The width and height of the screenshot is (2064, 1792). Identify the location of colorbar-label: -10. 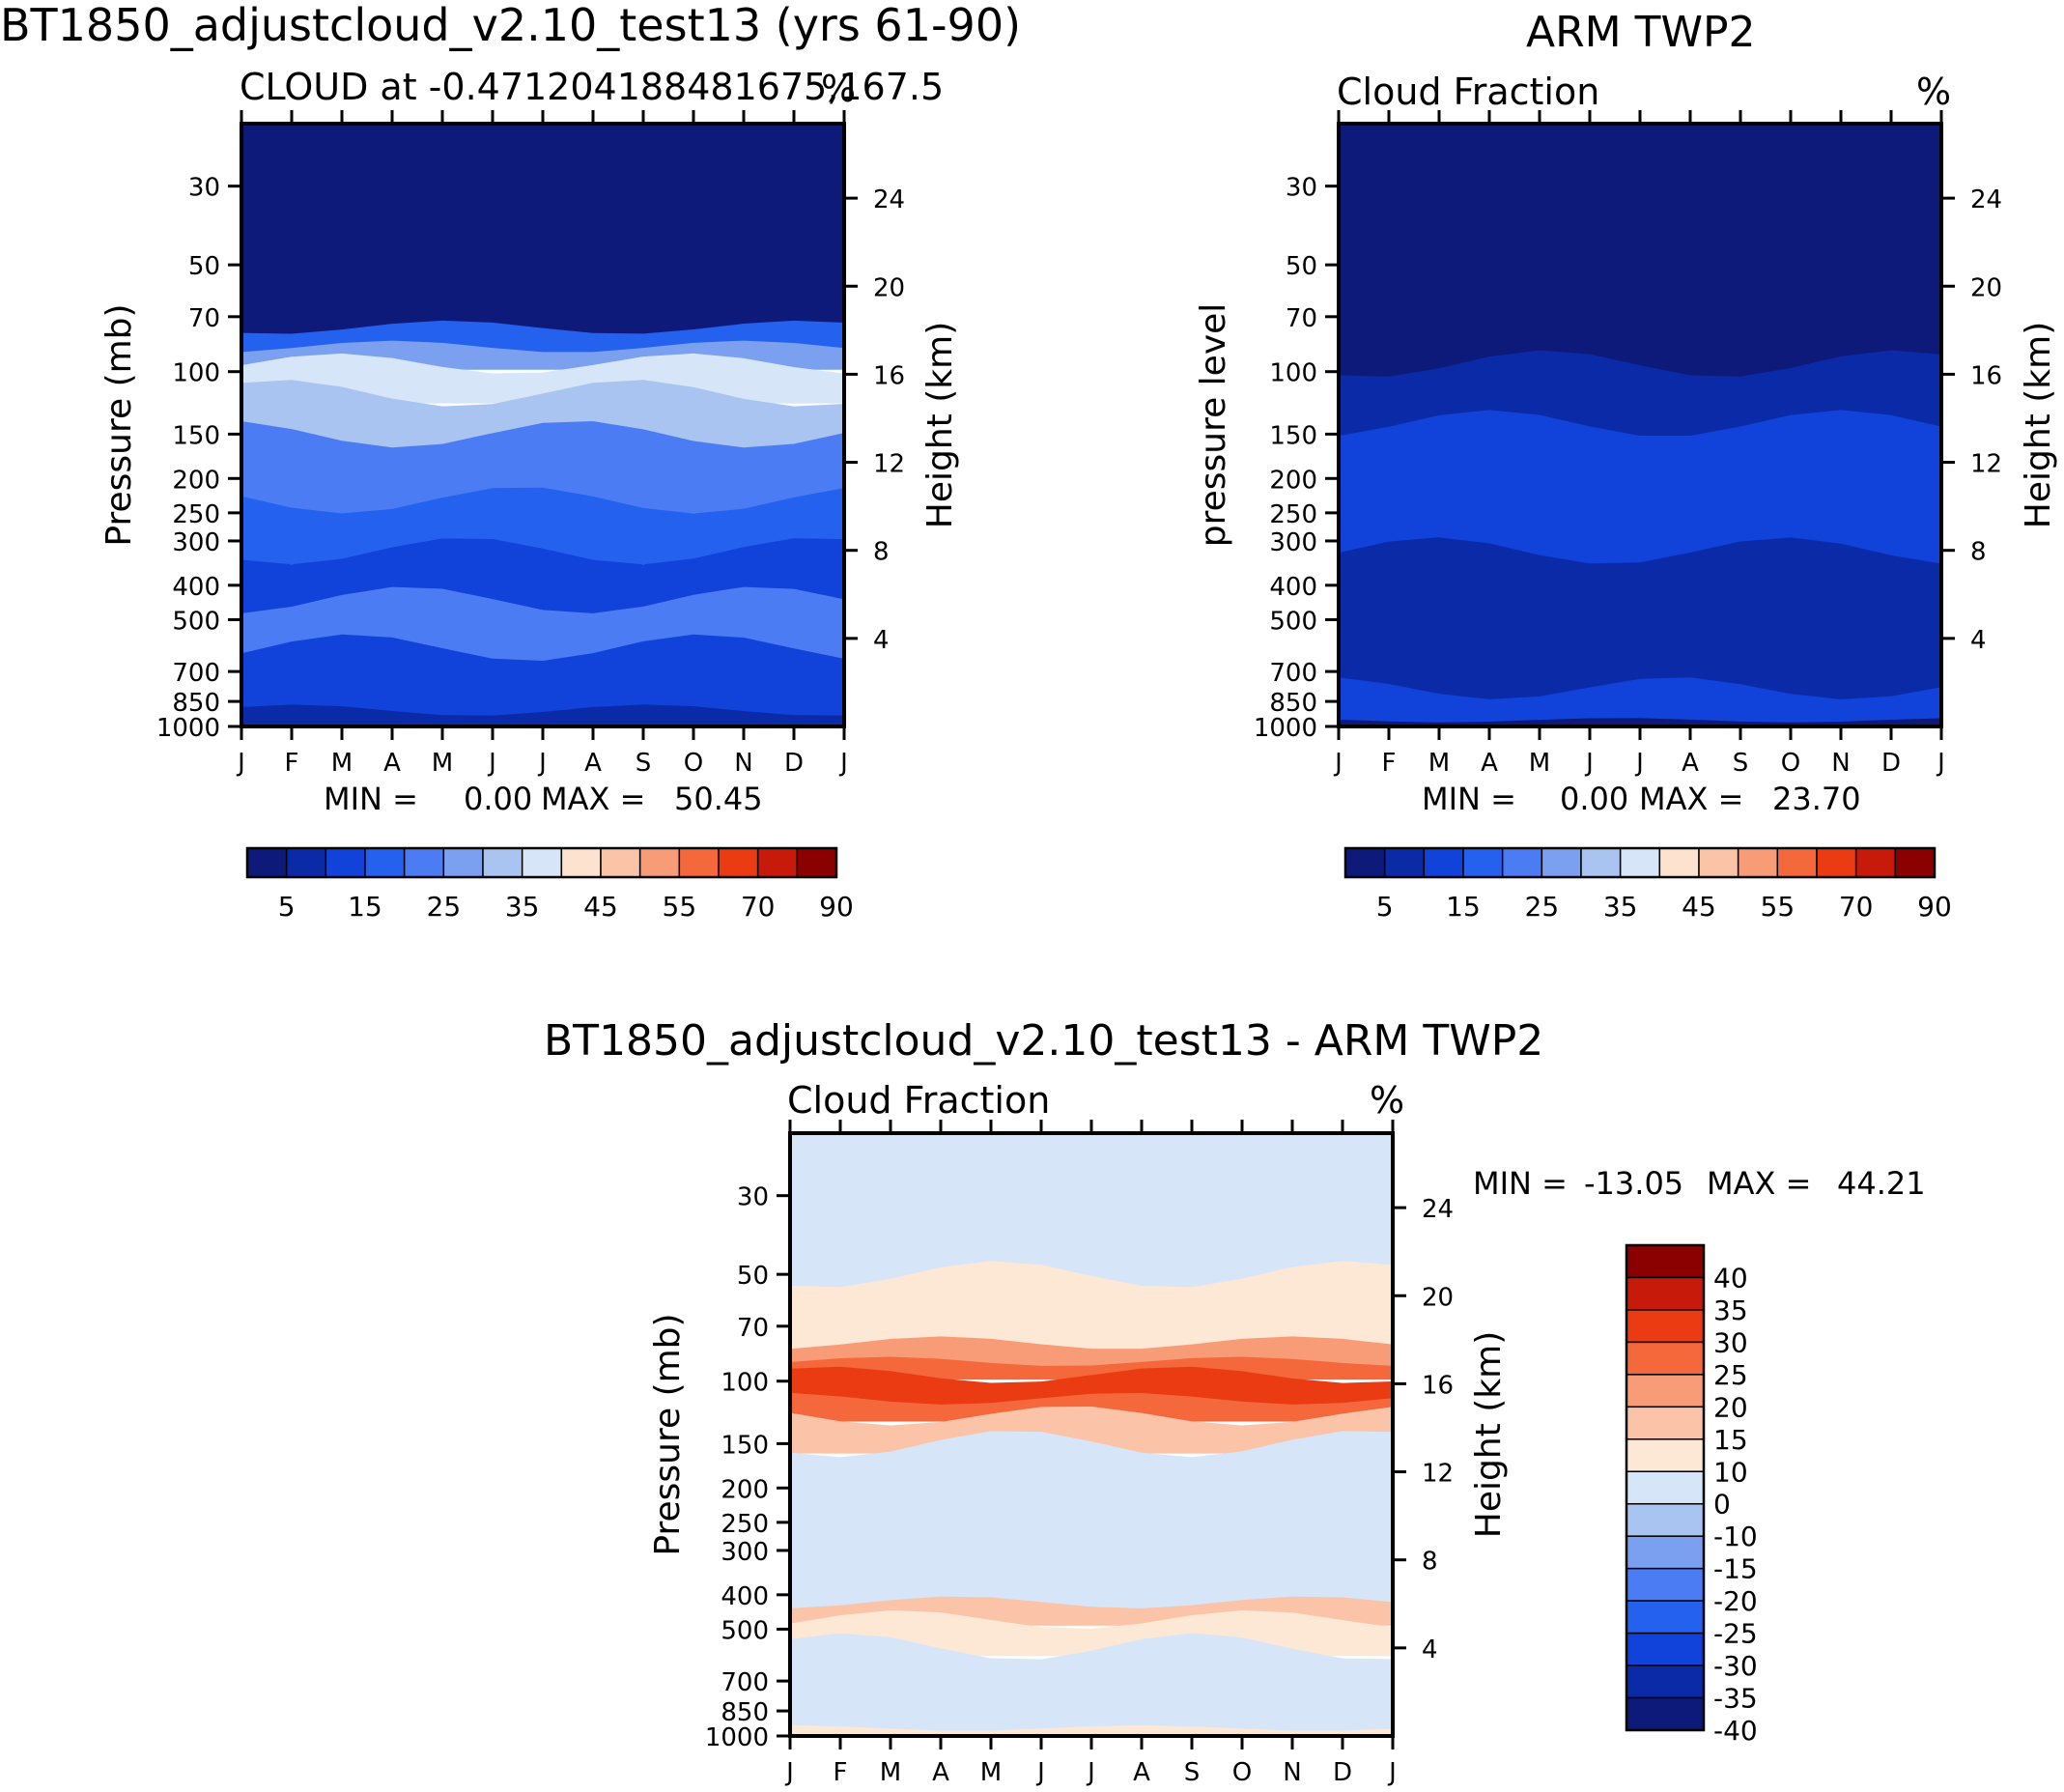
(1735, 1536).